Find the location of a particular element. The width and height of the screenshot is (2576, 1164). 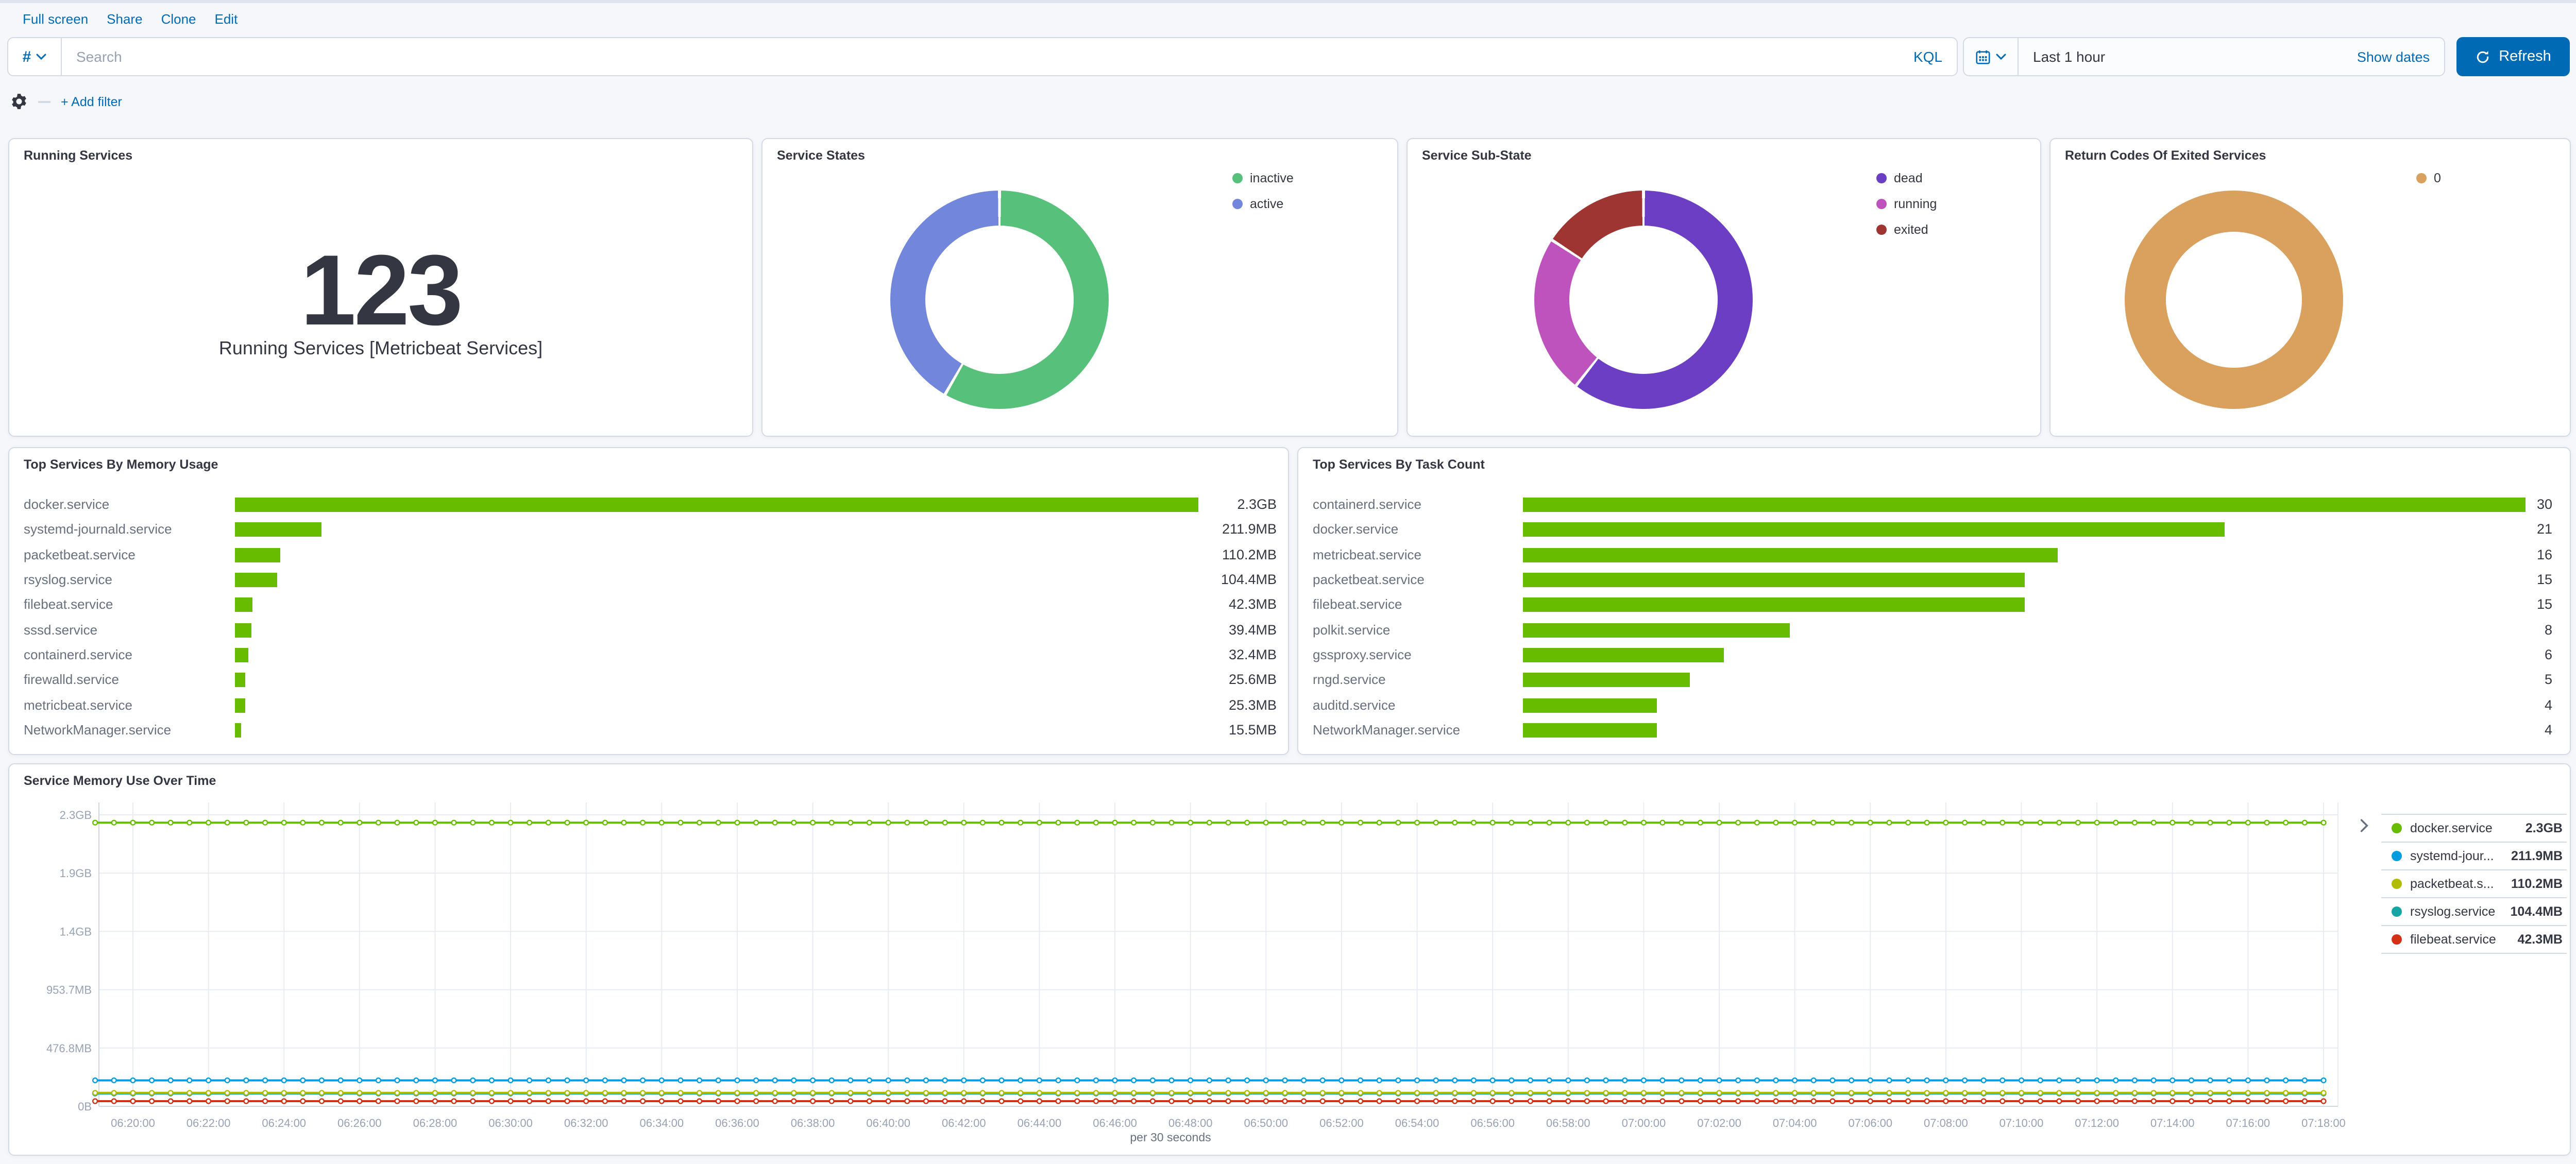

add-filter-button: + Add filter is located at coordinates (91, 101).